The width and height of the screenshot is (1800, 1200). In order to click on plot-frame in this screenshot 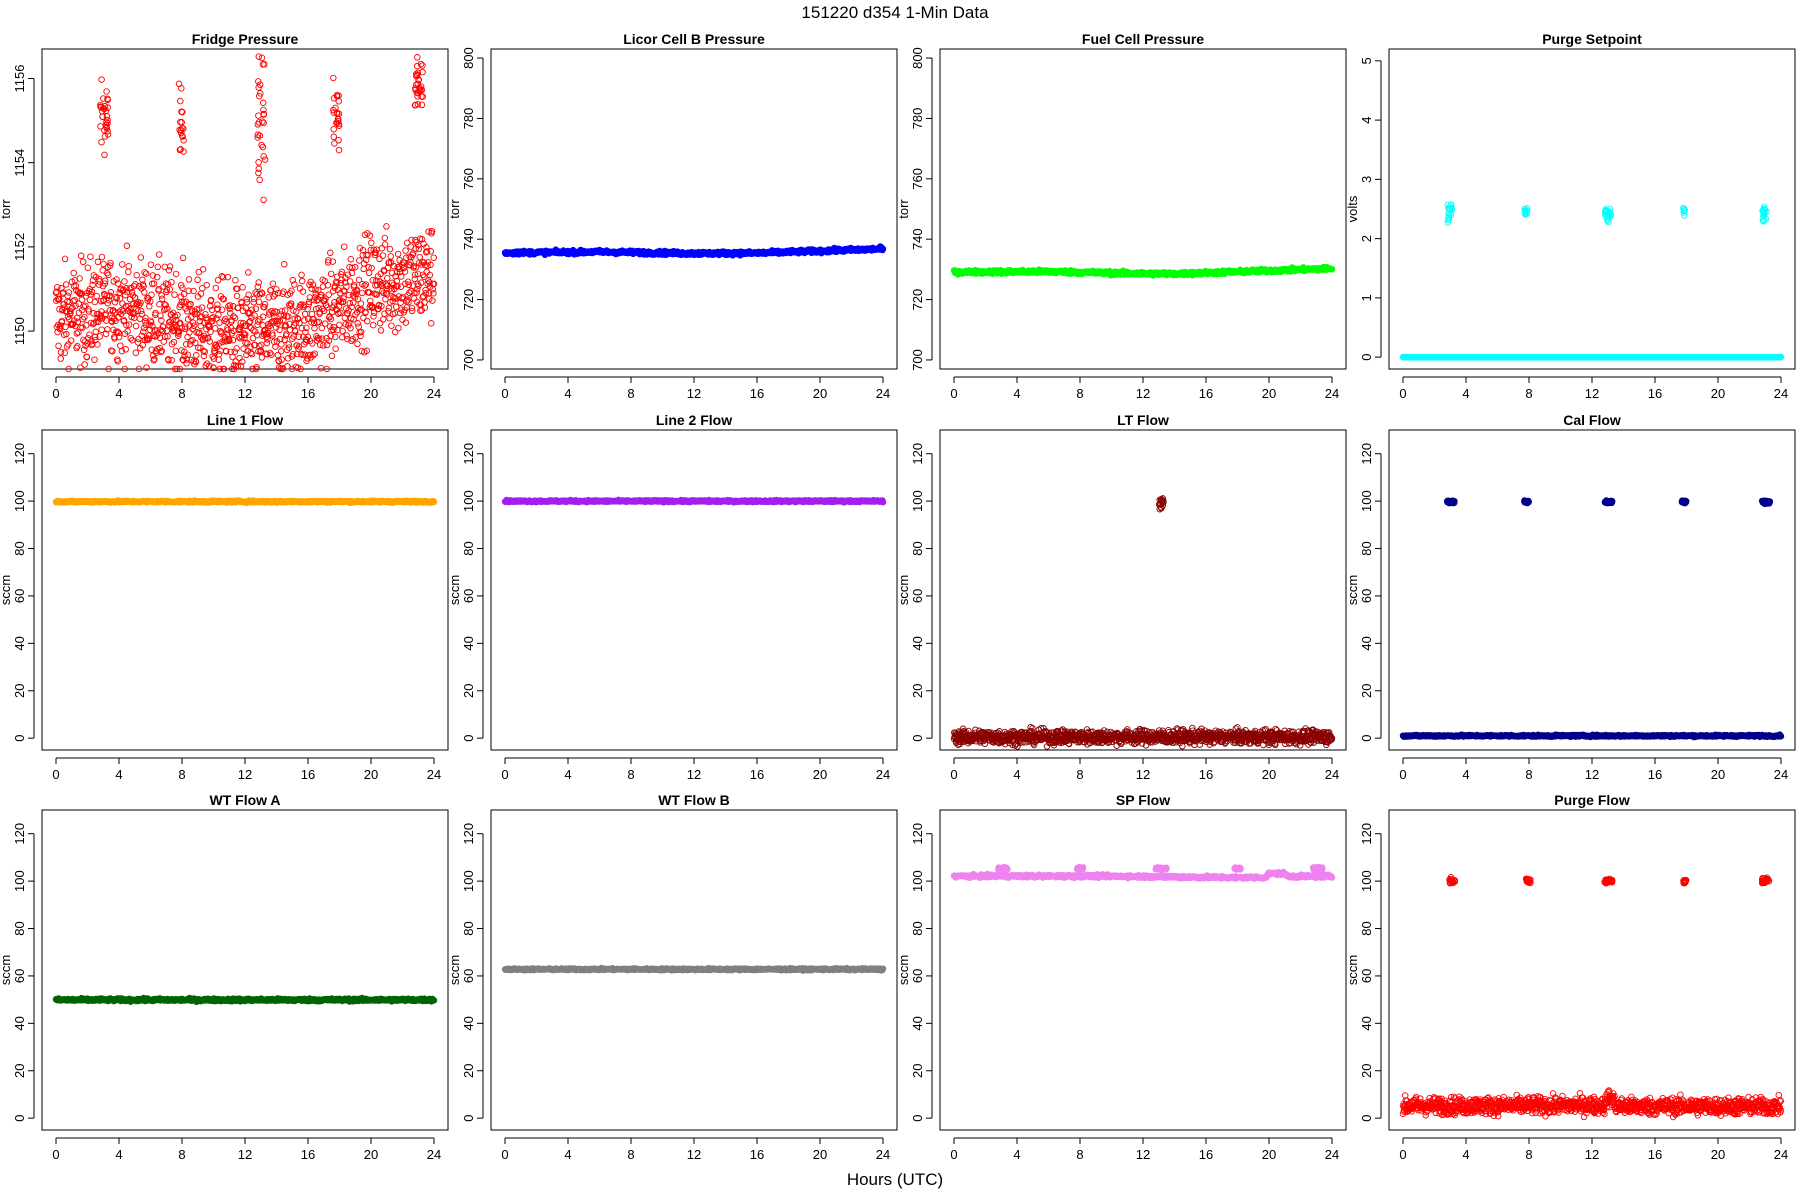, I will do `click(245, 209)`.